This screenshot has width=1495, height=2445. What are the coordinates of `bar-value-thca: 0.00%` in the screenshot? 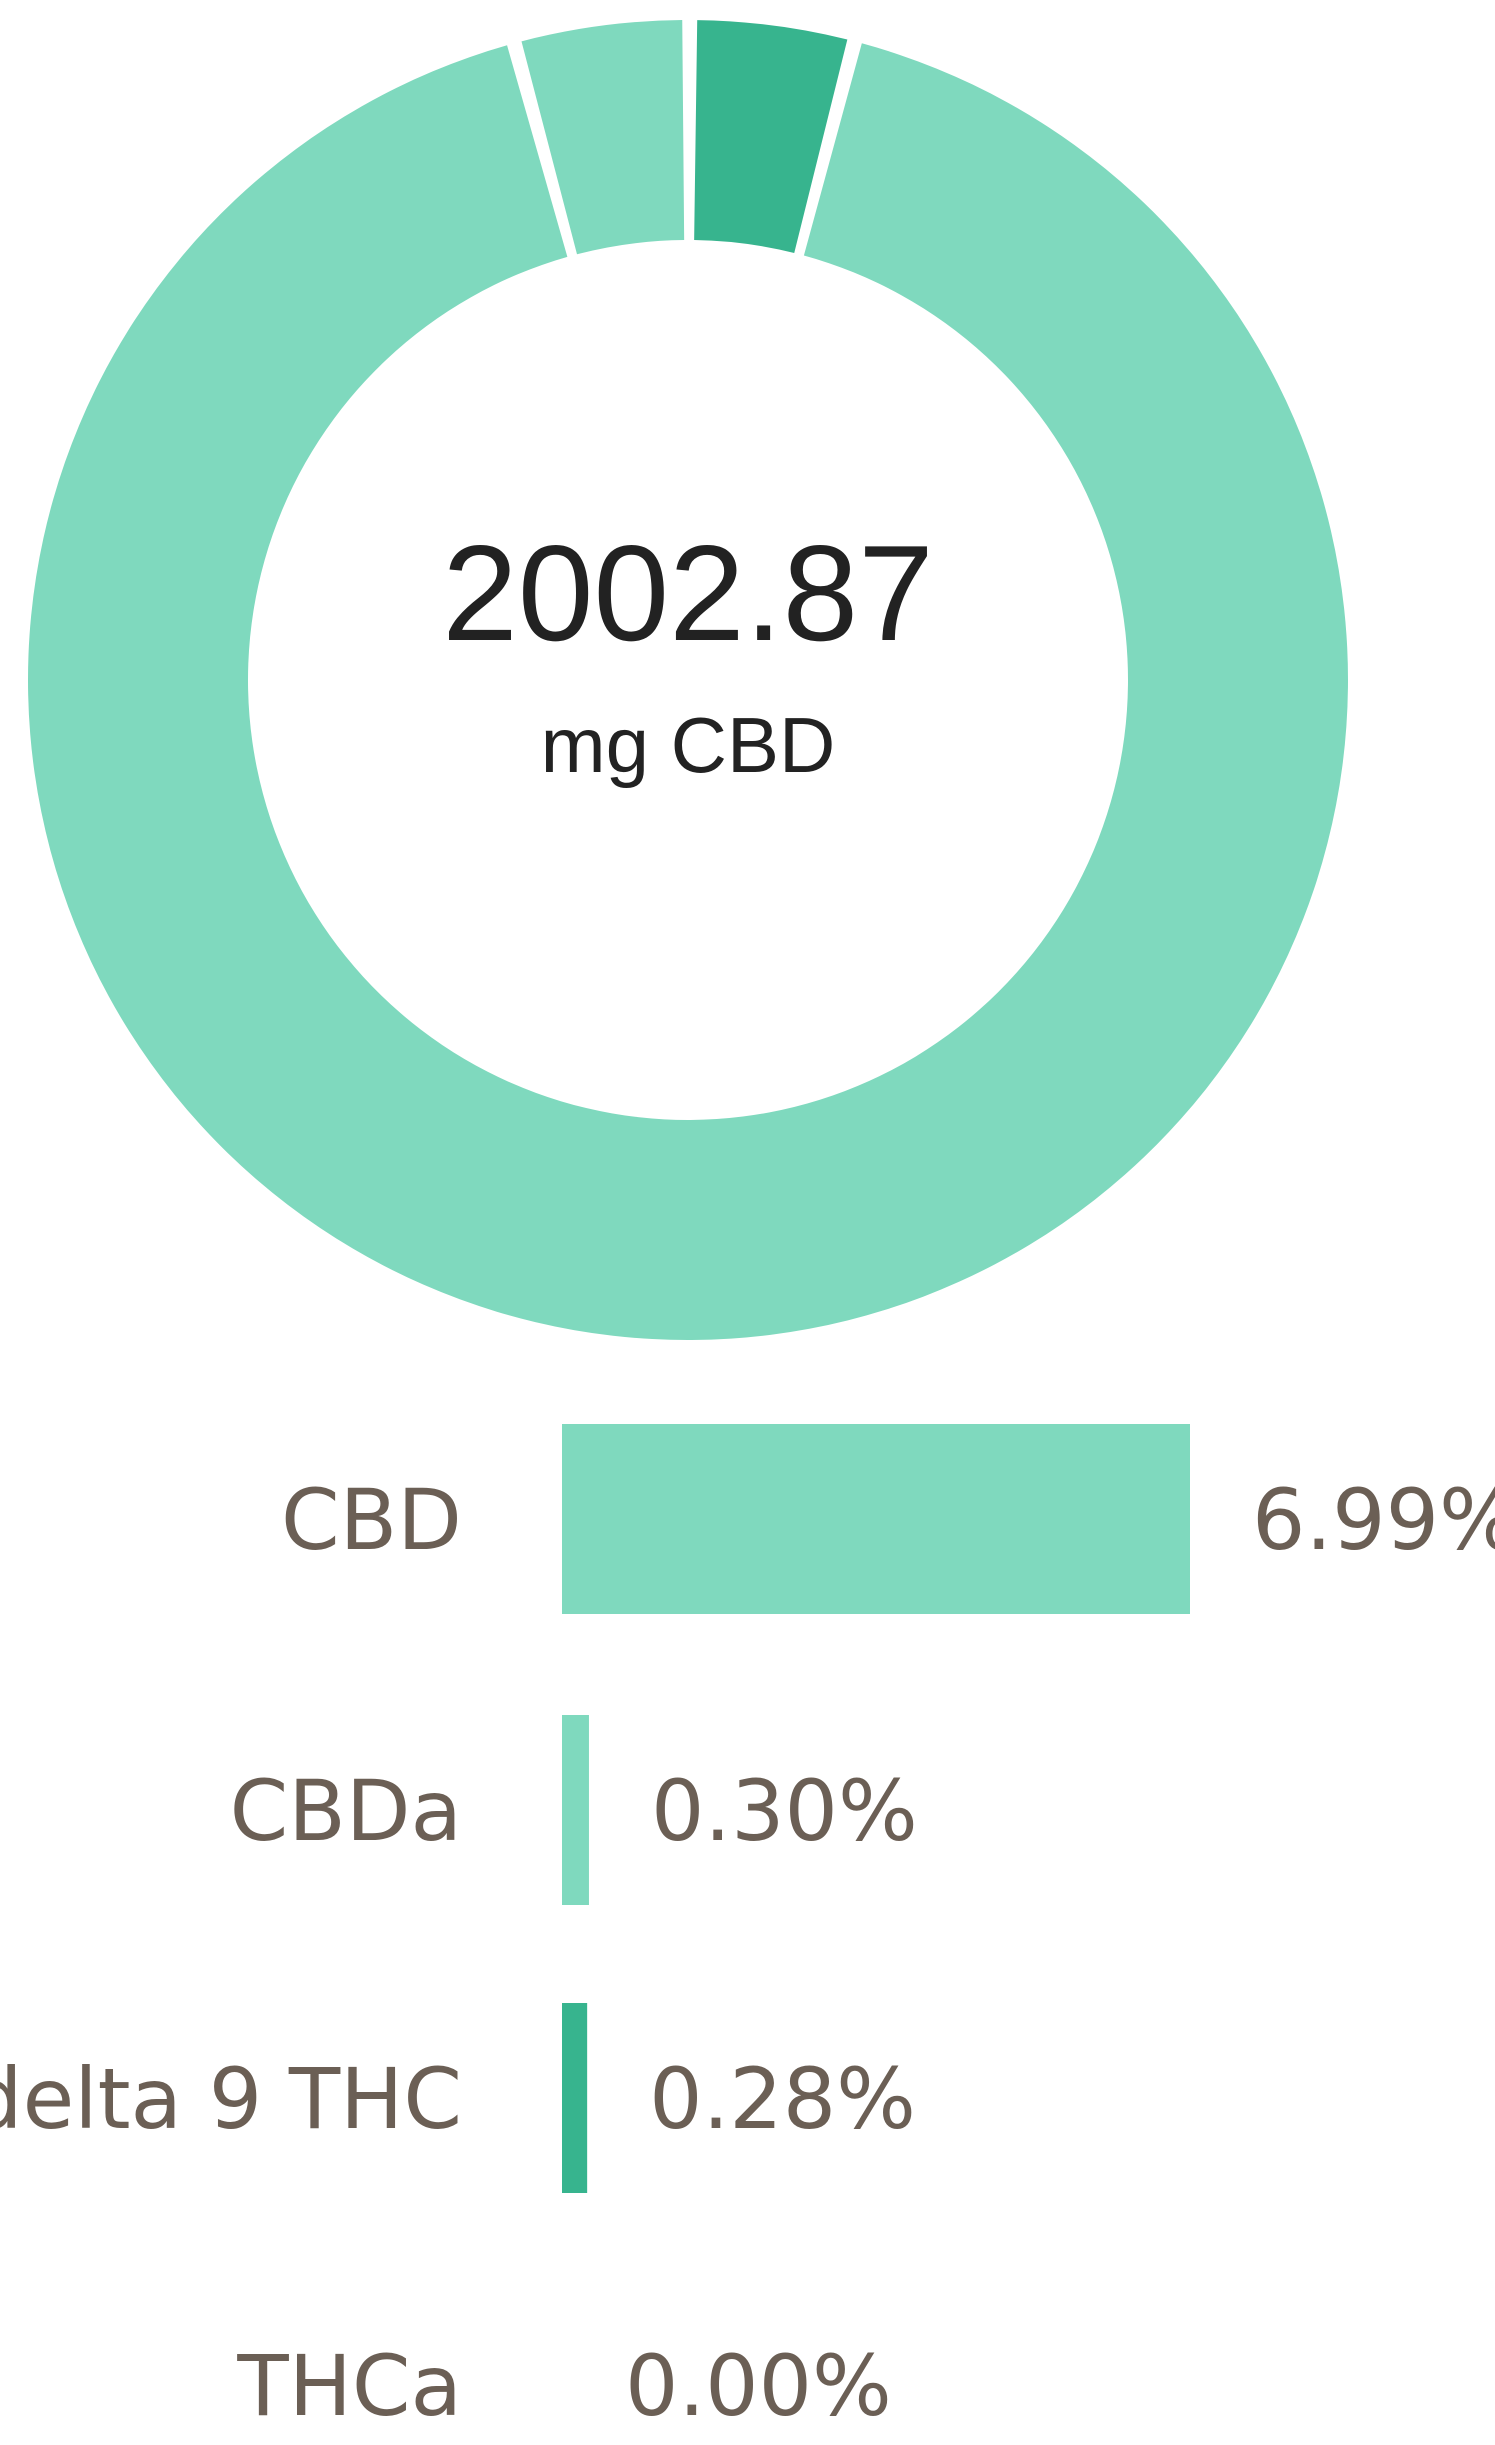 It's located at (758, 2386).